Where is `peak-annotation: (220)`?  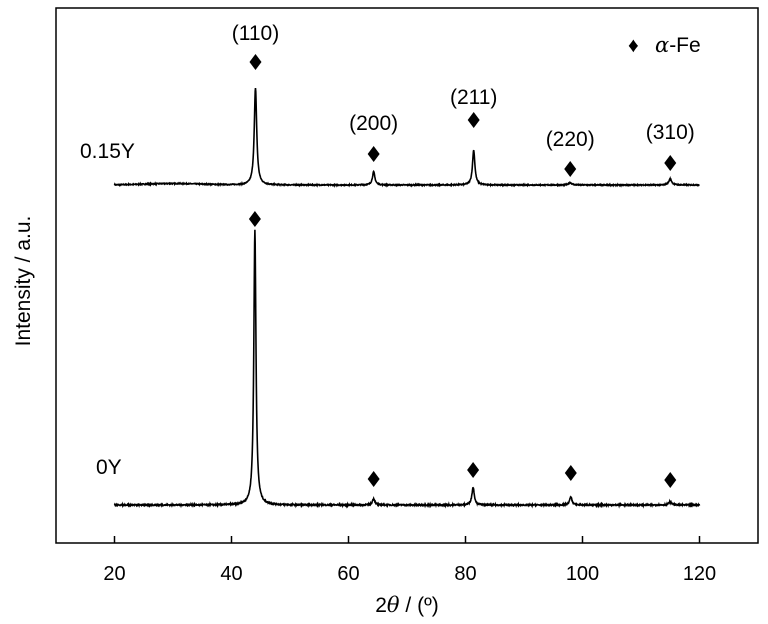
peak-annotation: (220) is located at coordinates (570, 139).